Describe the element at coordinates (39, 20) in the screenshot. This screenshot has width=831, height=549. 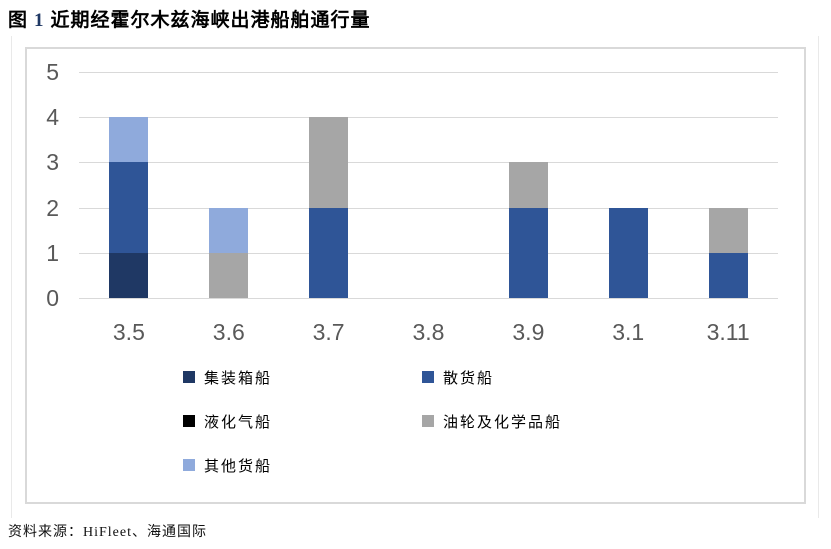
I see `figure-number: 1` at that location.